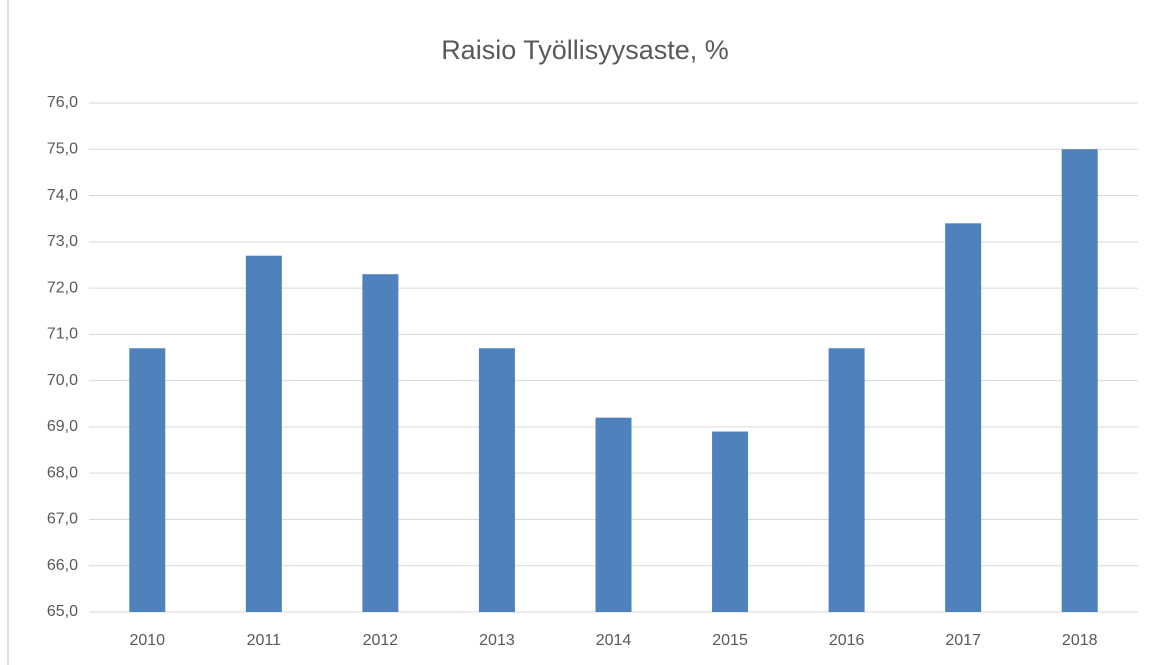 This screenshot has height=665, width=1158. Describe the element at coordinates (62, 472) in the screenshot. I see `y-tick-label: 68,0` at that location.